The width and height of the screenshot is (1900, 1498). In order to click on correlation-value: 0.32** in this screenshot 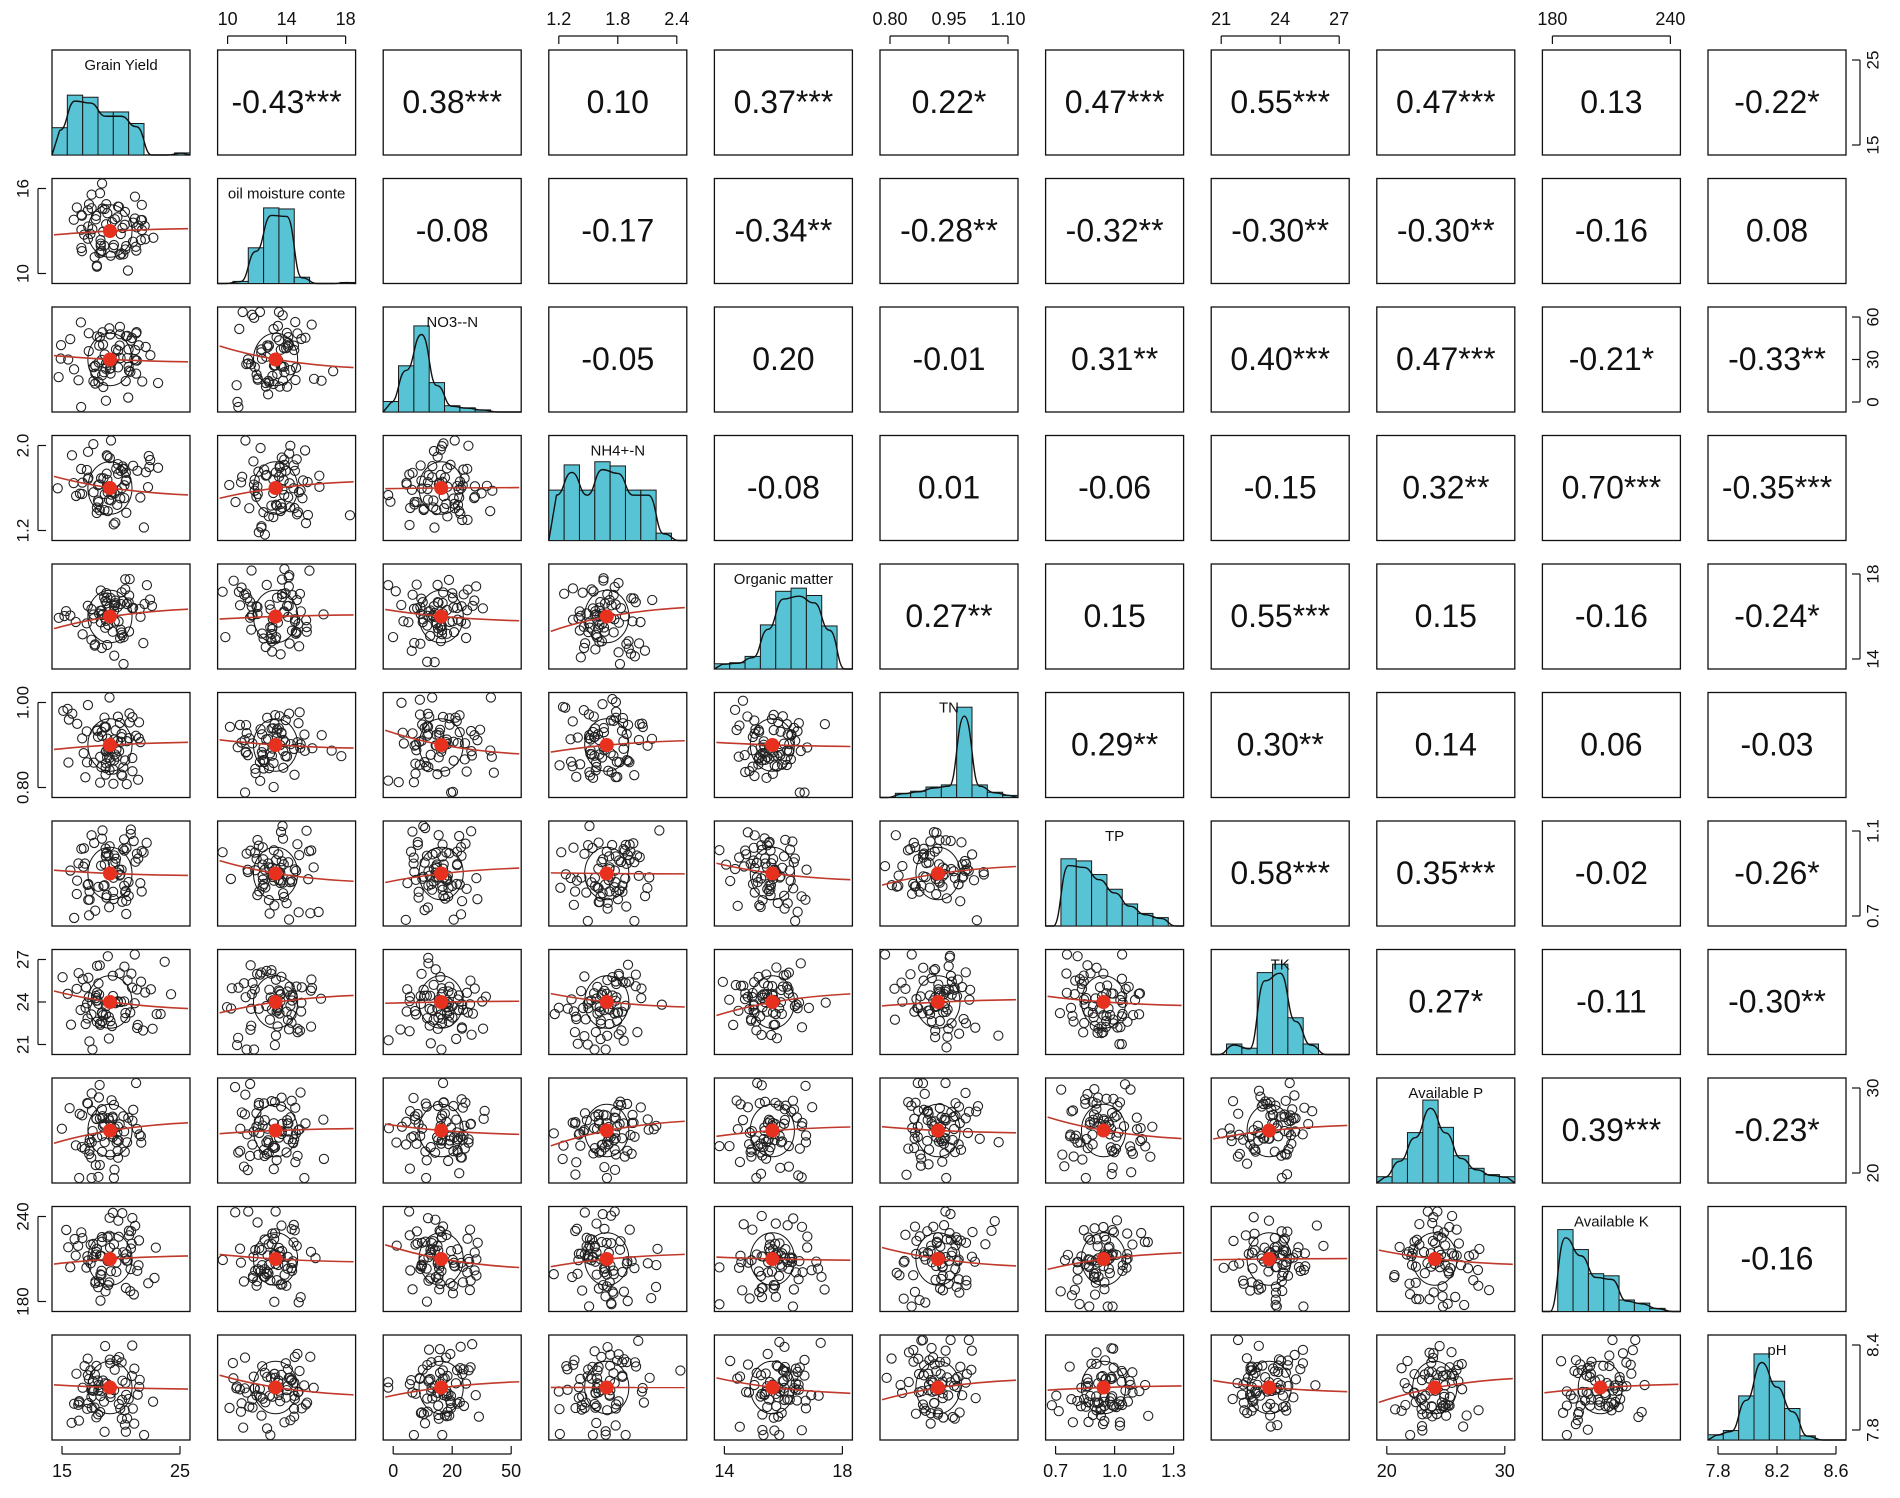, I will do `click(1445, 487)`.